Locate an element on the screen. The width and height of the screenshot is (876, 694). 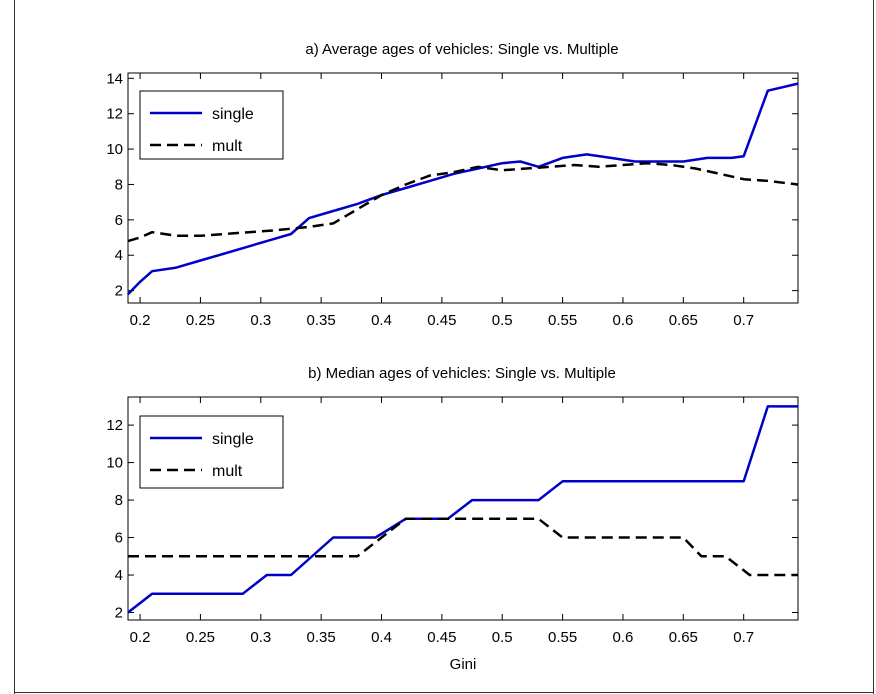
x-axis-label: Gini is located at coordinates (463, 664).